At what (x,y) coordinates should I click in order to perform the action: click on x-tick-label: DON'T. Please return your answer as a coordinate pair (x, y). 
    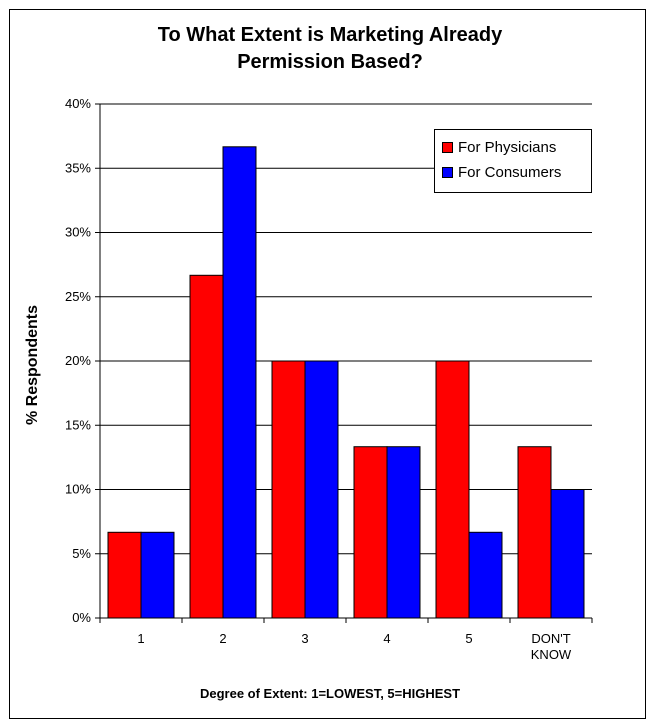
    Looking at the image, I should click on (550, 638).